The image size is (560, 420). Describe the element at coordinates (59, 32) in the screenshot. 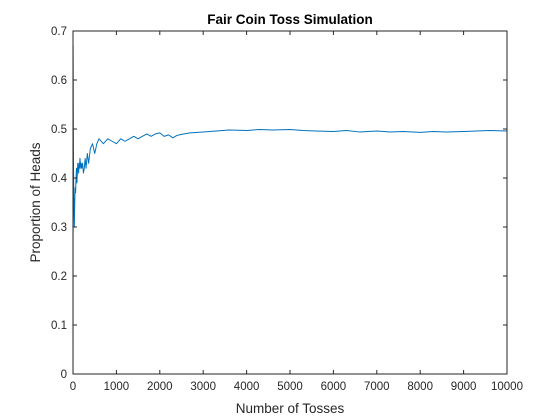

I see `y-tick-label: 0.7` at that location.